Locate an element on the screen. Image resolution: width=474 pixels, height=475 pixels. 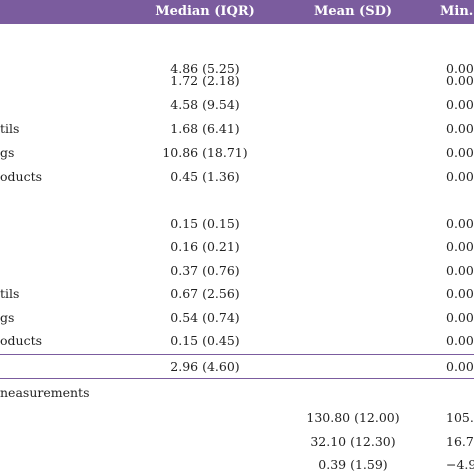
table-row: 0.15 (0.15) 0.00 is located at coordinates (237, 224).